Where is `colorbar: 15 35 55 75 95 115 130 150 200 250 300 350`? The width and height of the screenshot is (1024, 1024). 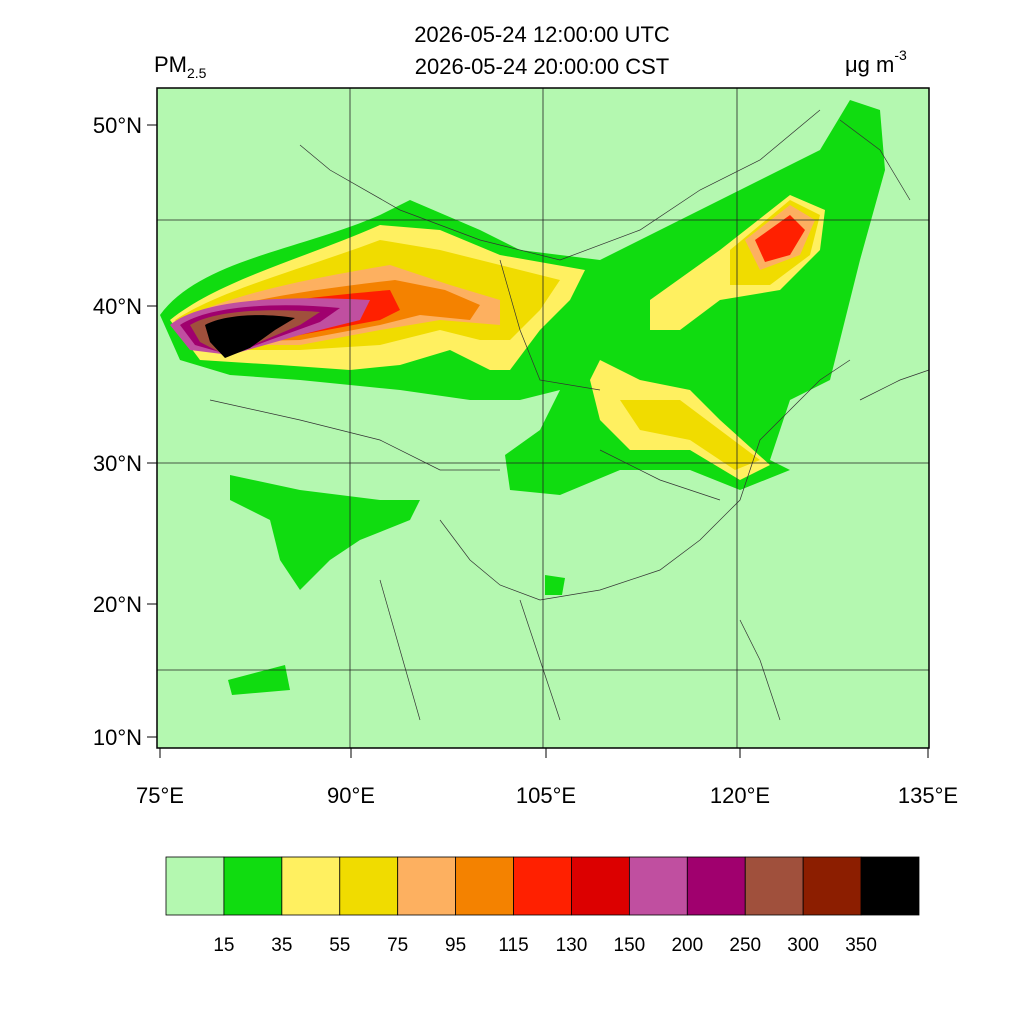
colorbar: 15 35 55 75 95 115 130 150 200 250 300 350 is located at coordinates (542, 906).